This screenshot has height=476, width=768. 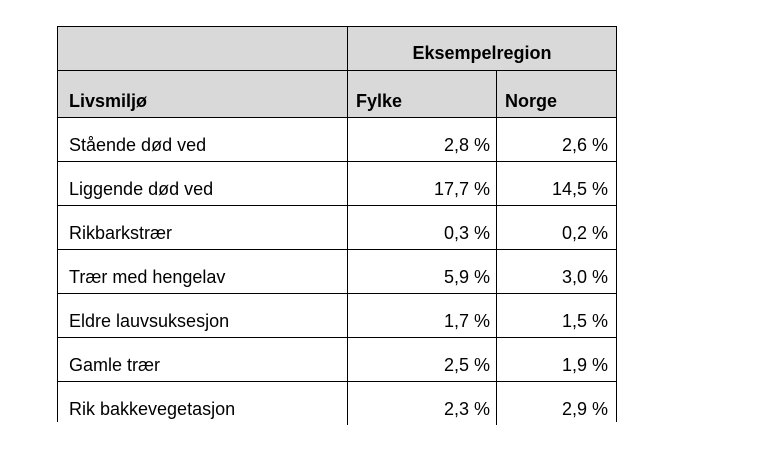 What do you see at coordinates (337, 272) in the screenshot?
I see `table-row: Trær med hengelav 5,9 % 3,0 %` at bounding box center [337, 272].